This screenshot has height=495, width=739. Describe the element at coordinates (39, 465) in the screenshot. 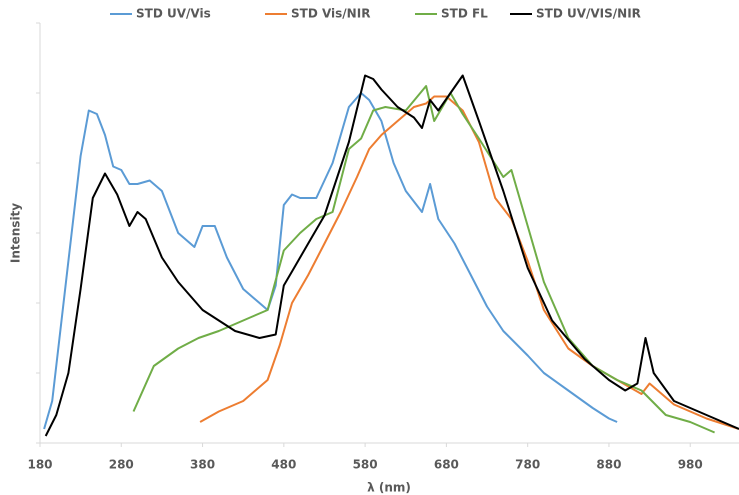

I see `x-tick-label: 180` at that location.